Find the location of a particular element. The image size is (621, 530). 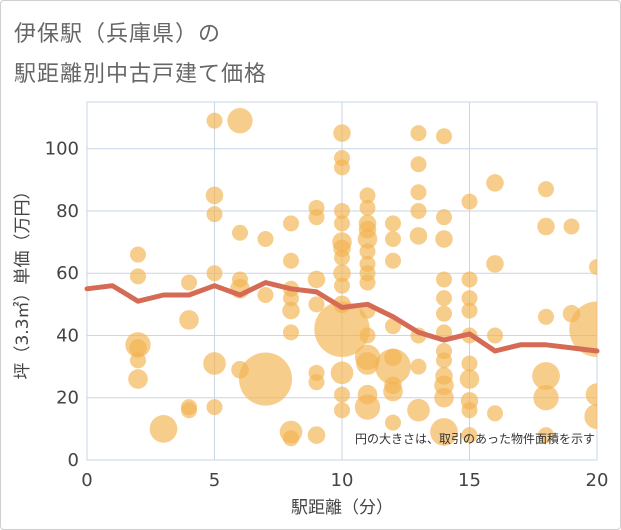

average-price-line is located at coordinates (342, 317).